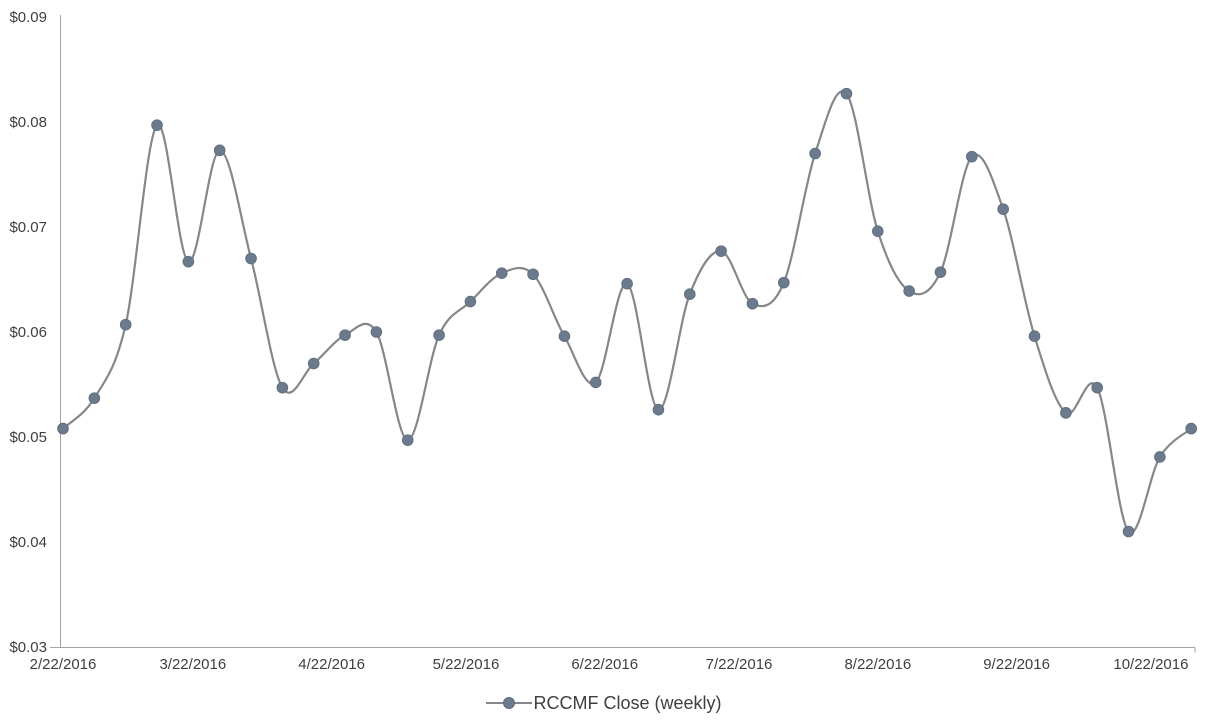 This screenshot has width=1208, height=728. I want to click on x-axis-tick-label: 10/22/2016, so click(1150, 664).